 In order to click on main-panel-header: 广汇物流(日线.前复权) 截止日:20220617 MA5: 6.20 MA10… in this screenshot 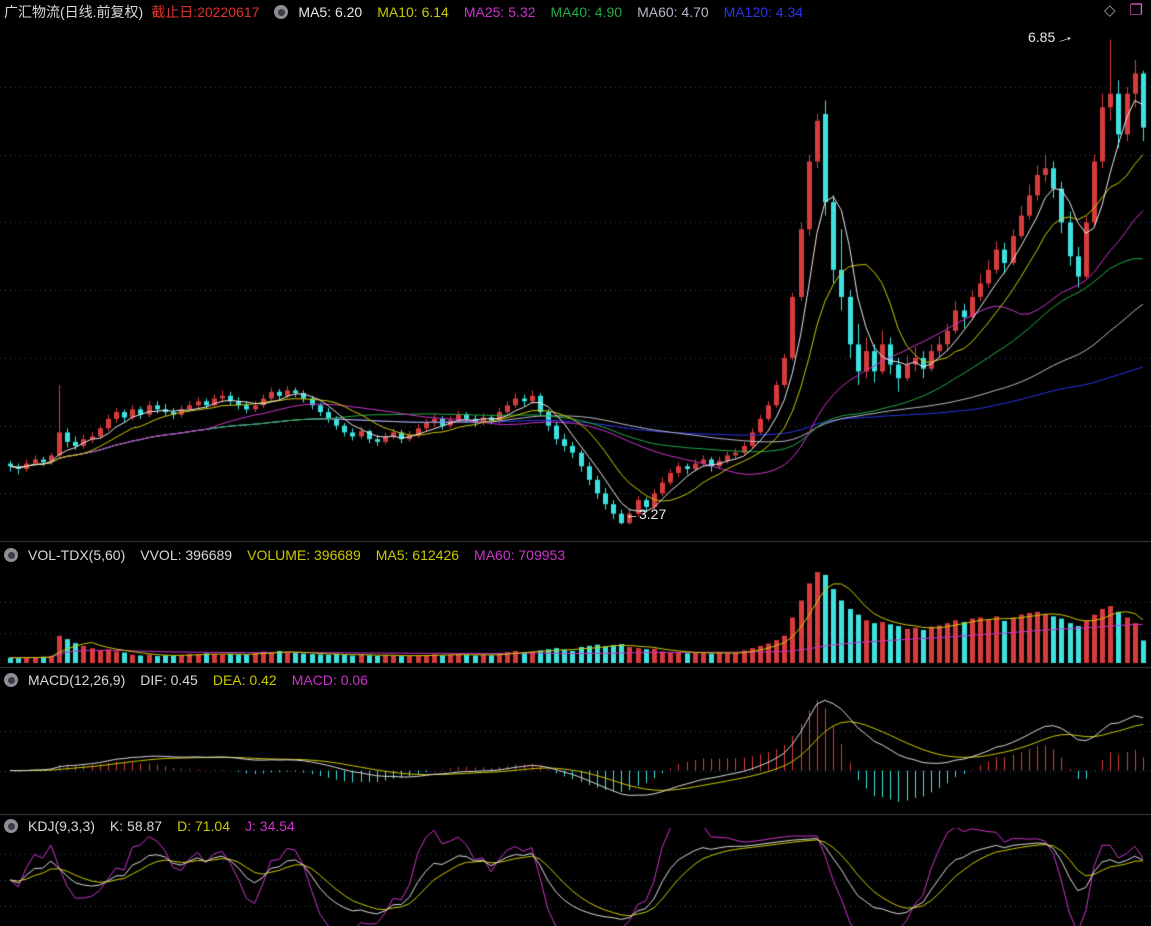, I will do `click(411, 12)`.